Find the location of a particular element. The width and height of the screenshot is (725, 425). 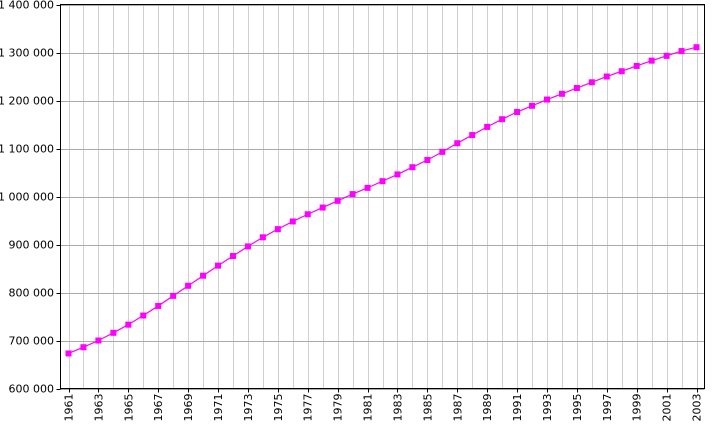

data-point-1969 is located at coordinates (188, 285).